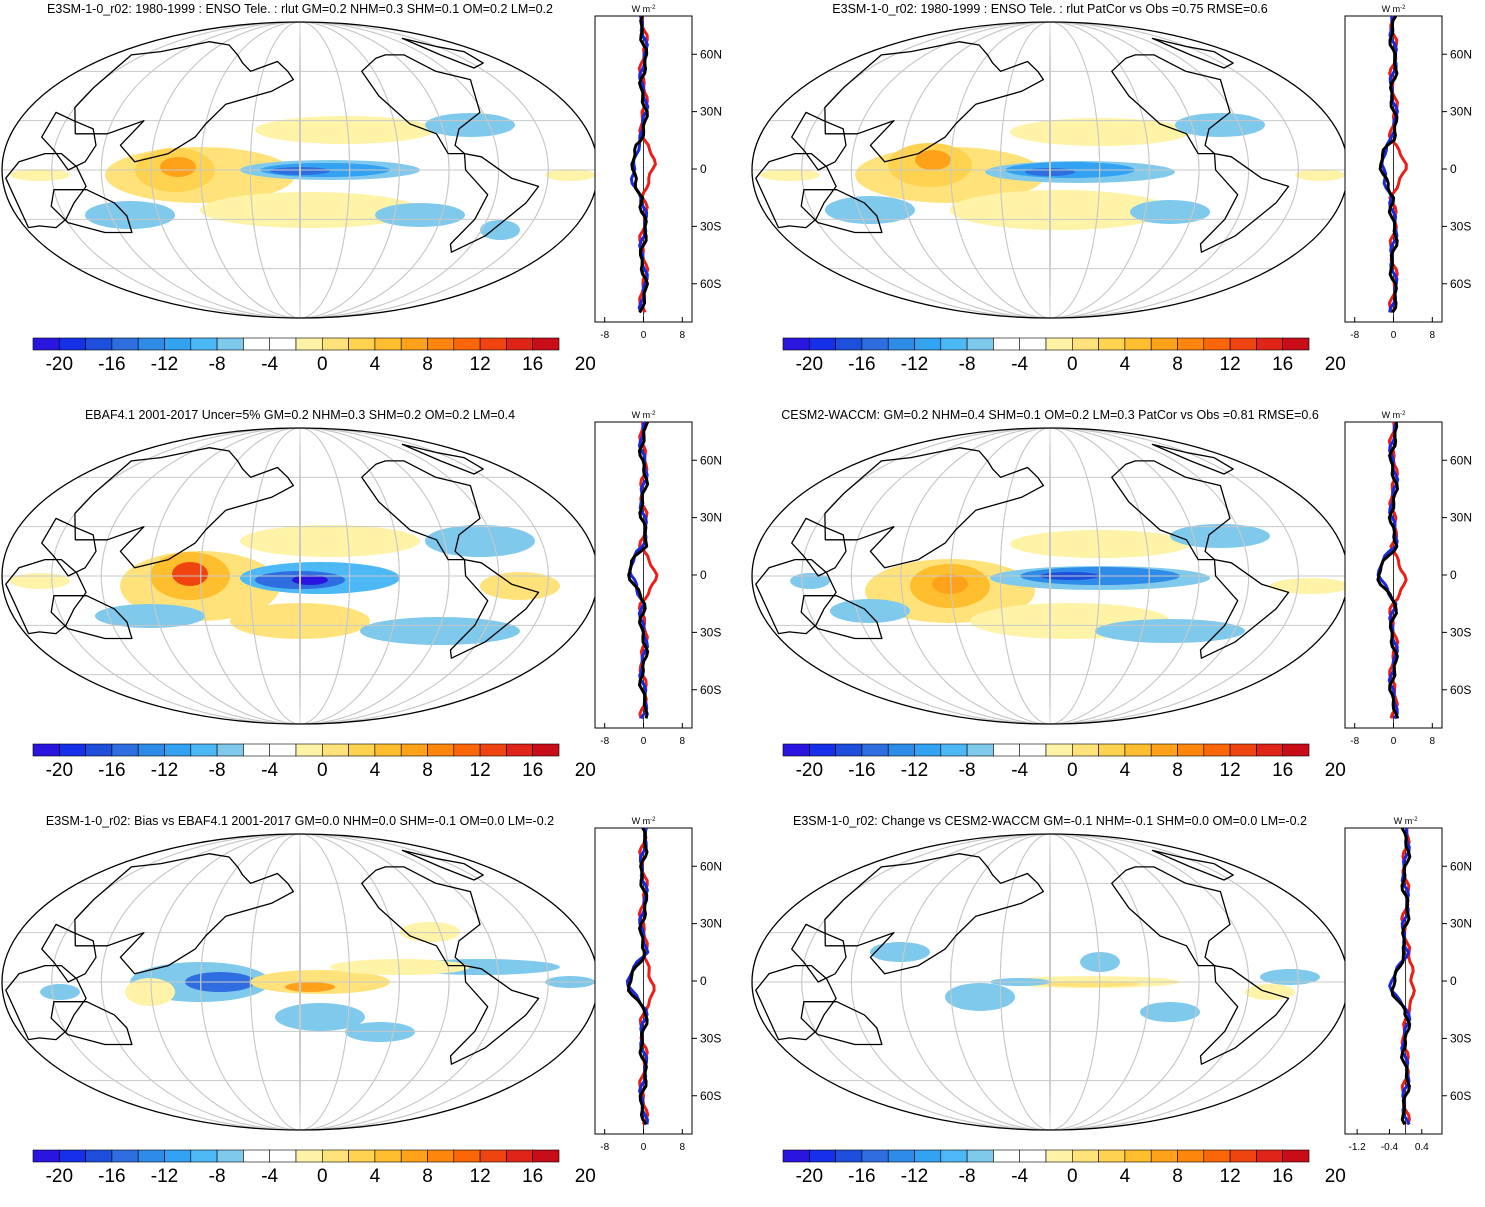 The height and width of the screenshot is (1207, 1485). I want to click on world-map, so click(300, 576).